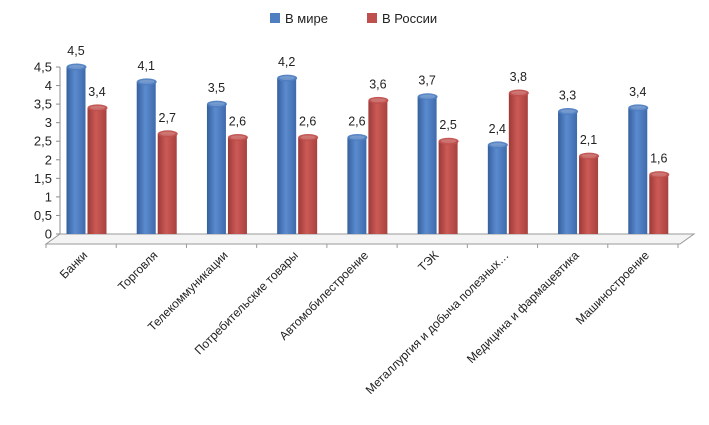  What do you see at coordinates (275, 18) in the screenshot?
I see `legend-swatch-world` at bounding box center [275, 18].